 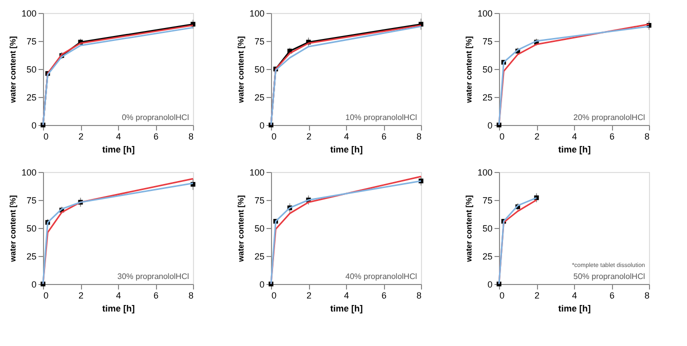 I want to click on annotation: 20% propranololHCl, so click(x=609, y=117).